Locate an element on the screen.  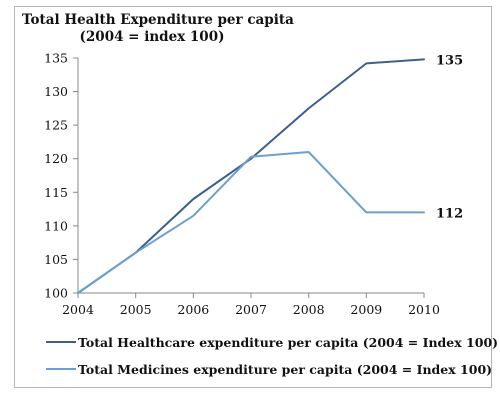
legend-swatch-medicines is located at coordinates (61, 369).